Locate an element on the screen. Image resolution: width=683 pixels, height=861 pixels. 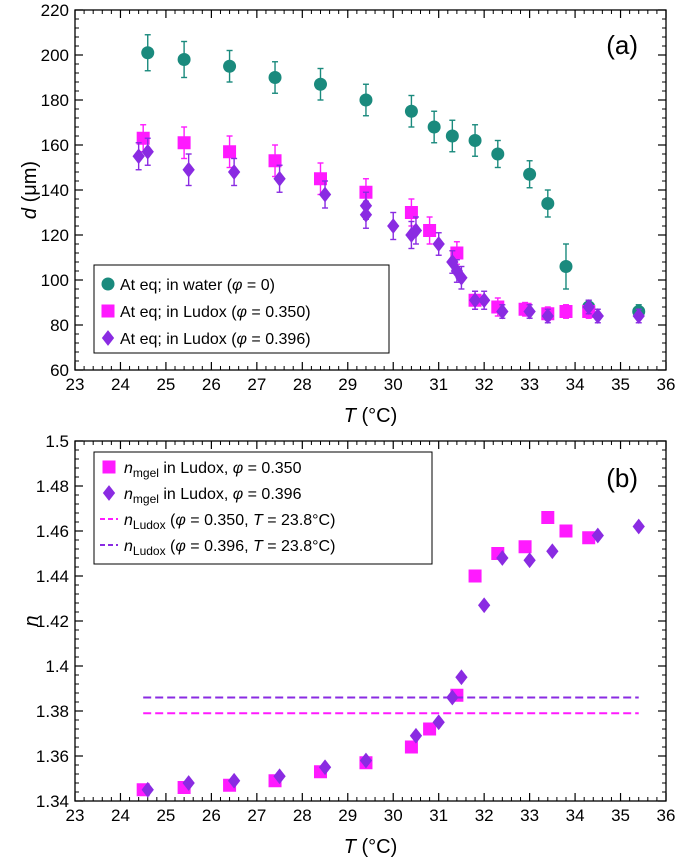
legend-text: = 0.396) is located at coordinates (279, 339).